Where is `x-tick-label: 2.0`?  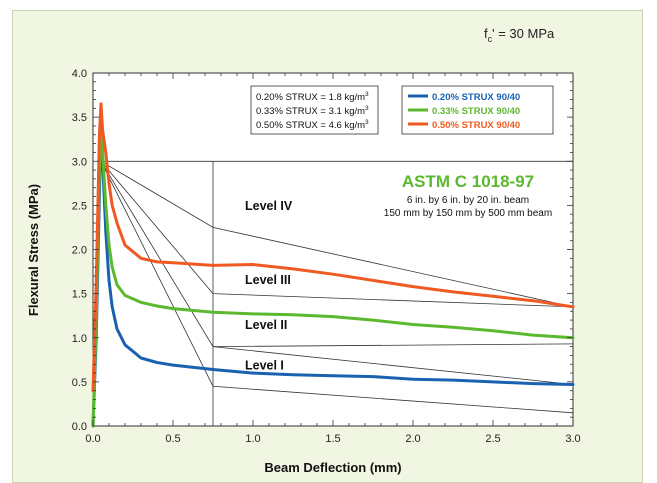
x-tick-label: 2.0 is located at coordinates (412, 439).